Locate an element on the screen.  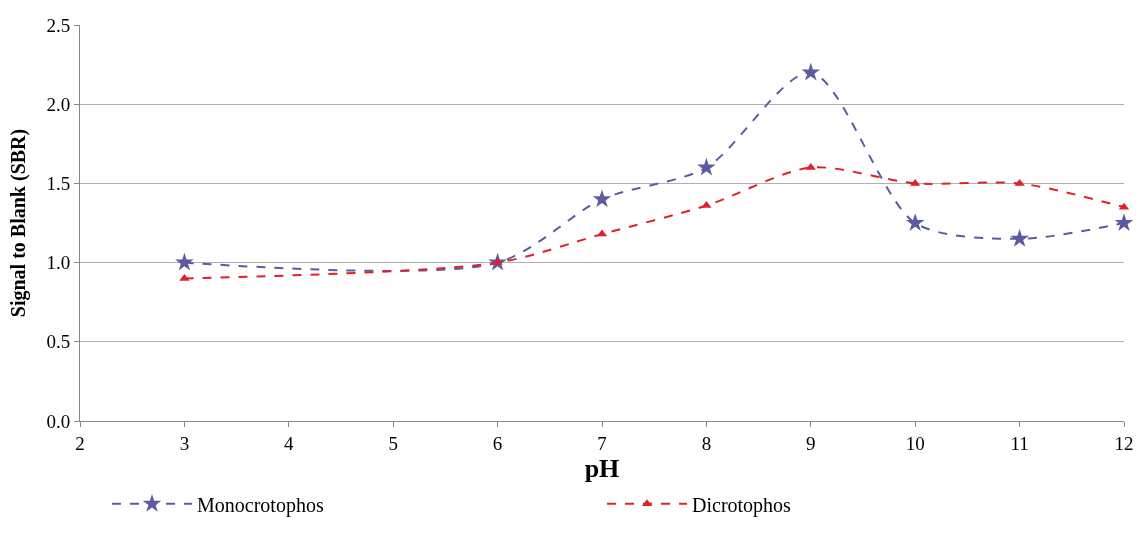
y-tick-label: 0.5 is located at coordinates (58, 342).